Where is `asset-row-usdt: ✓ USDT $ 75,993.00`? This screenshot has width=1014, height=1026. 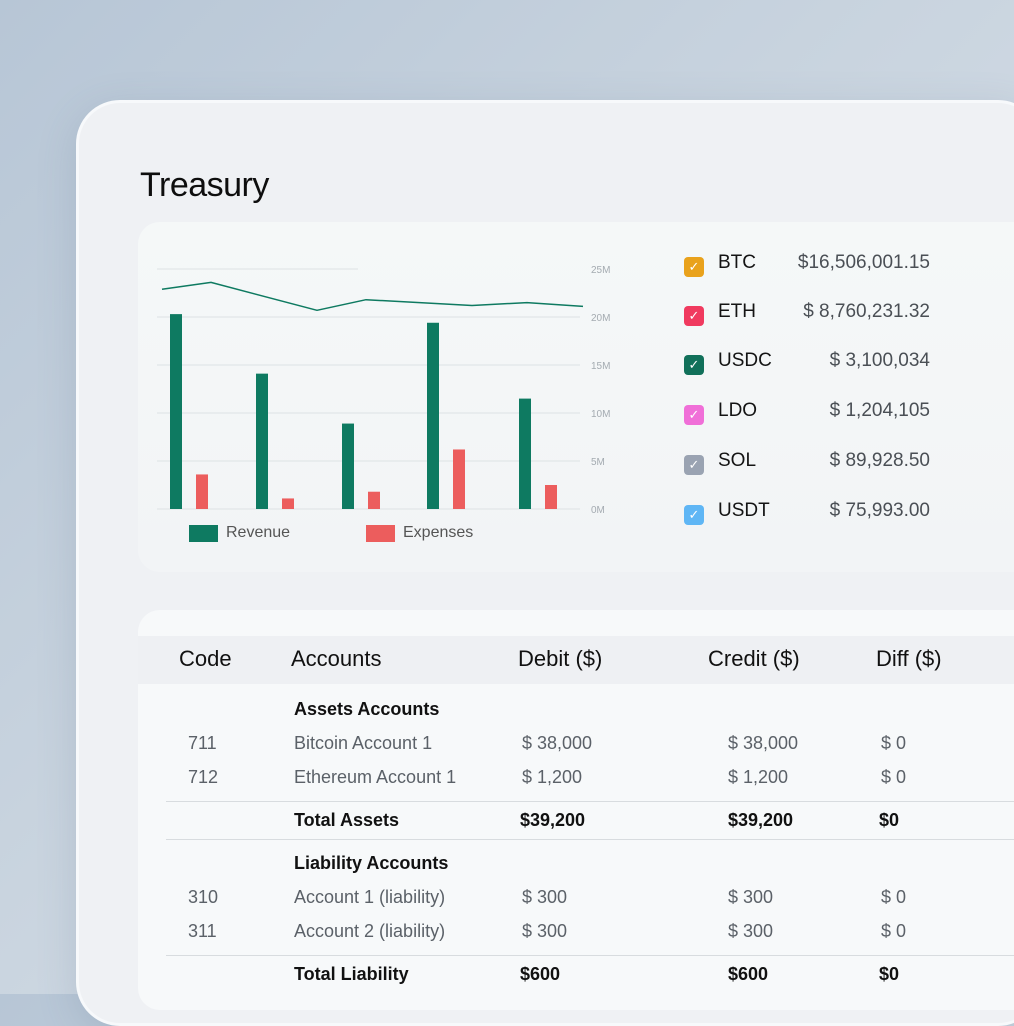 asset-row-usdt: ✓ USDT $ 75,993.00 is located at coordinates (809, 513).